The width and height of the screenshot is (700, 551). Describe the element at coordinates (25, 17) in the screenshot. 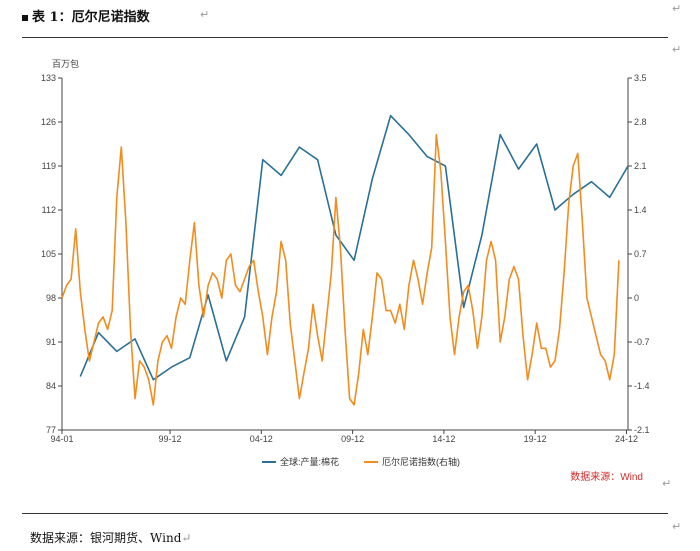

I see `caption-bullet-icon` at that location.